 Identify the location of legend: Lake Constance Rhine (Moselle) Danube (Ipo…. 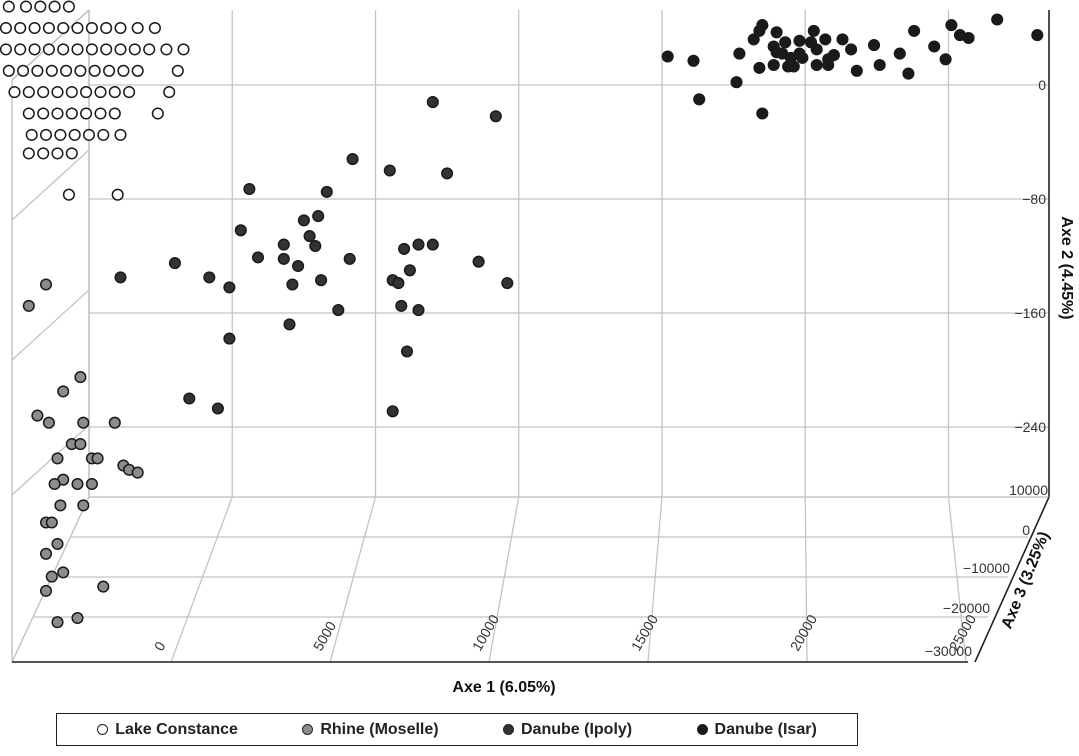
(457, 729).